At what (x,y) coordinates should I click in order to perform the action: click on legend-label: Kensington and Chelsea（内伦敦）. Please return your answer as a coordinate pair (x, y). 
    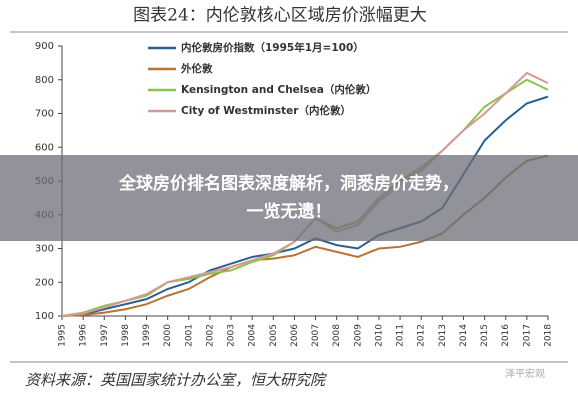
    Looking at the image, I should click on (278, 89).